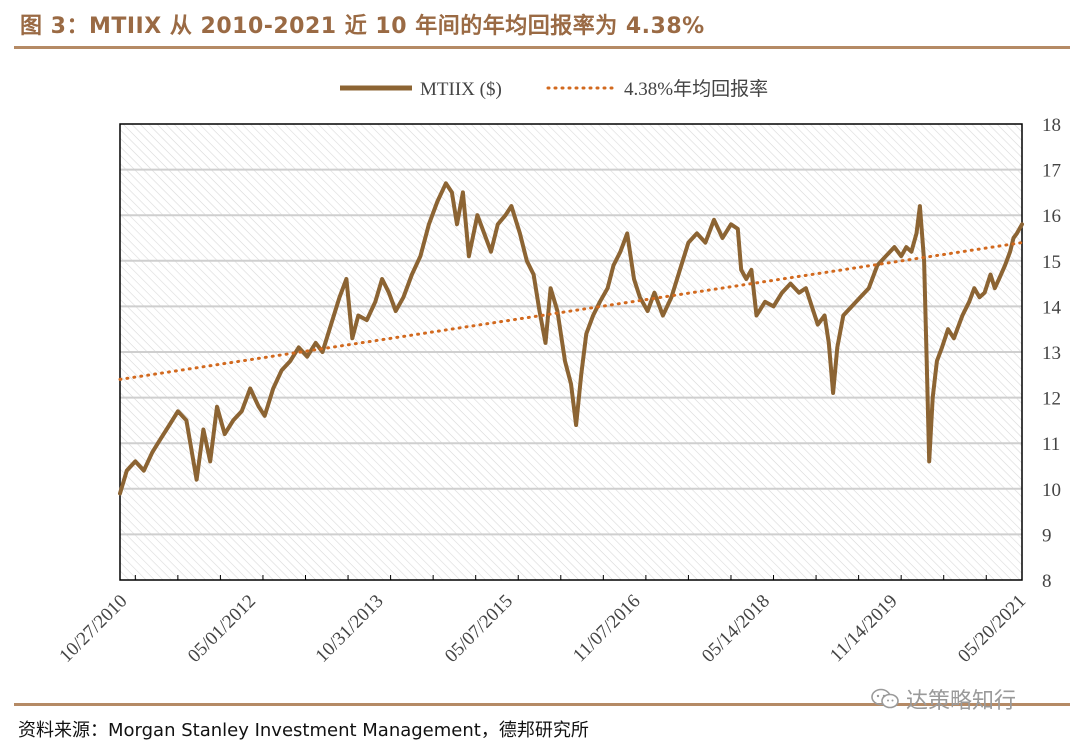  I want to click on wechat-icon, so click(885, 698).